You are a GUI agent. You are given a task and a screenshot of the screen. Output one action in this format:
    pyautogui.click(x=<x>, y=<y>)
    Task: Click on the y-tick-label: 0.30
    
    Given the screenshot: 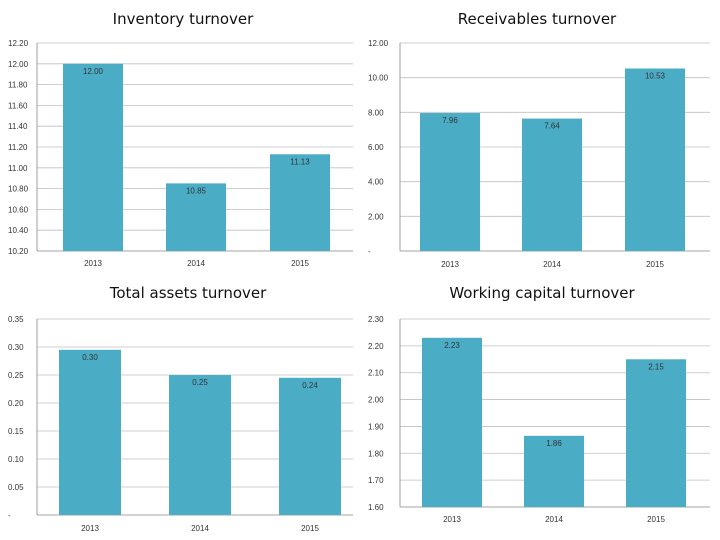 What is the action you would take?
    pyautogui.click(x=16, y=347)
    